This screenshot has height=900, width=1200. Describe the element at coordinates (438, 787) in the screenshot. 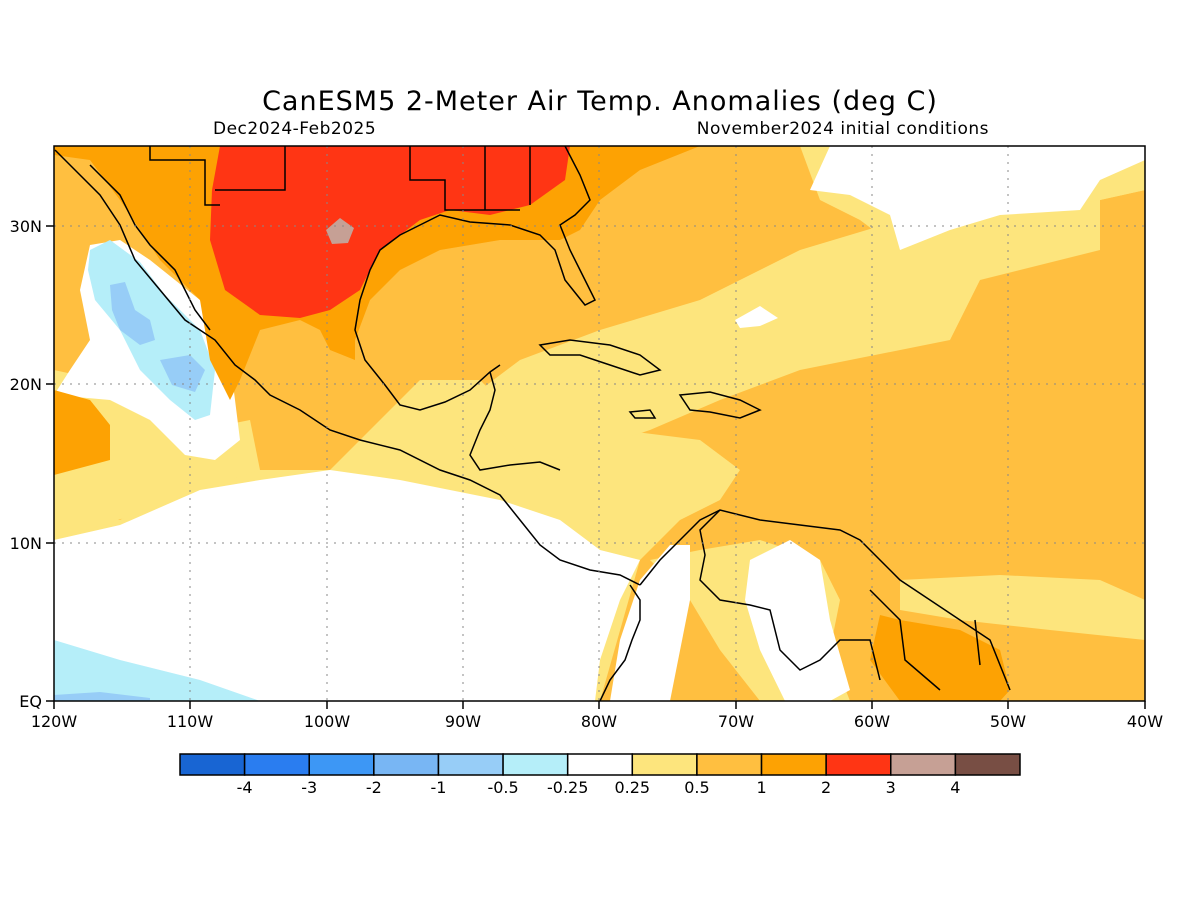

I see `colorbar-label: -1` at that location.